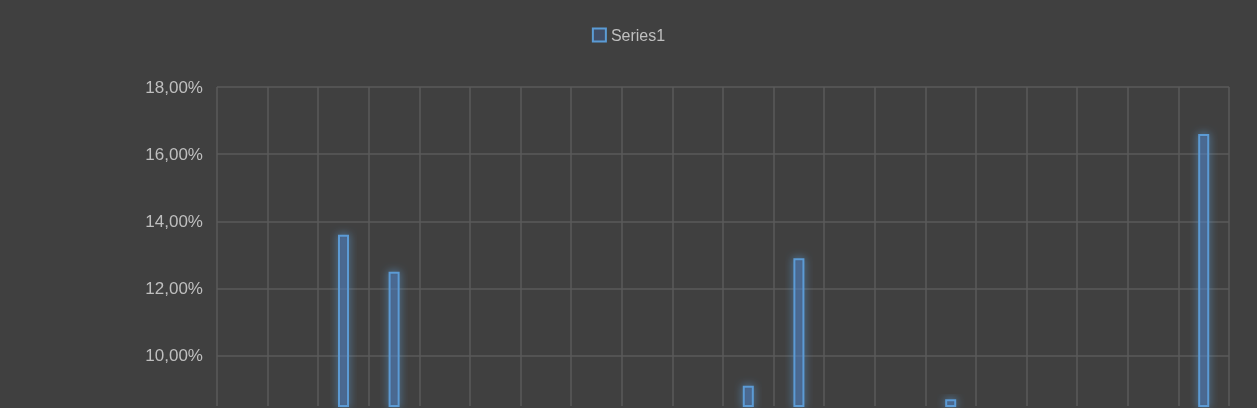 The width and height of the screenshot is (1257, 408). Describe the element at coordinates (174, 288) in the screenshot. I see `y-tick-label: 12,00%` at that location.